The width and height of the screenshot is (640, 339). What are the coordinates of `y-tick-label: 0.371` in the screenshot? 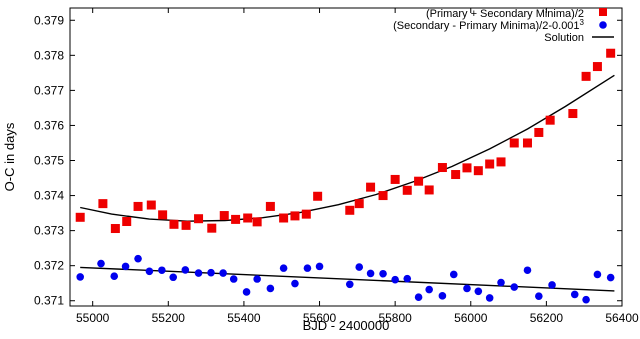 It's located at (49, 301).